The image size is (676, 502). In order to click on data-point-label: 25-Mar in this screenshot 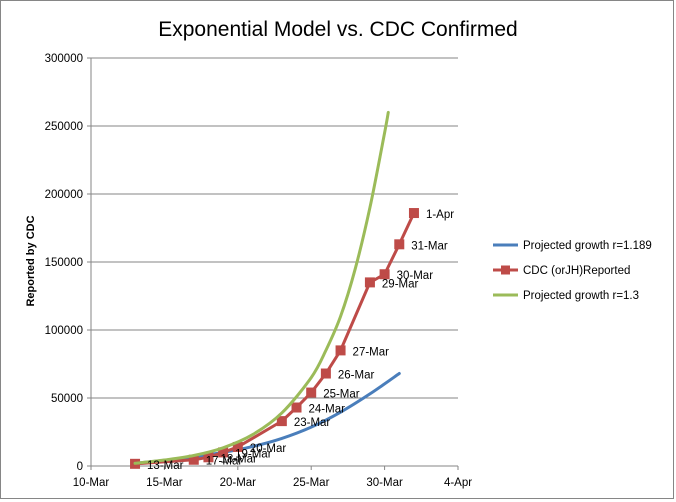, I will do `click(341, 395)`.